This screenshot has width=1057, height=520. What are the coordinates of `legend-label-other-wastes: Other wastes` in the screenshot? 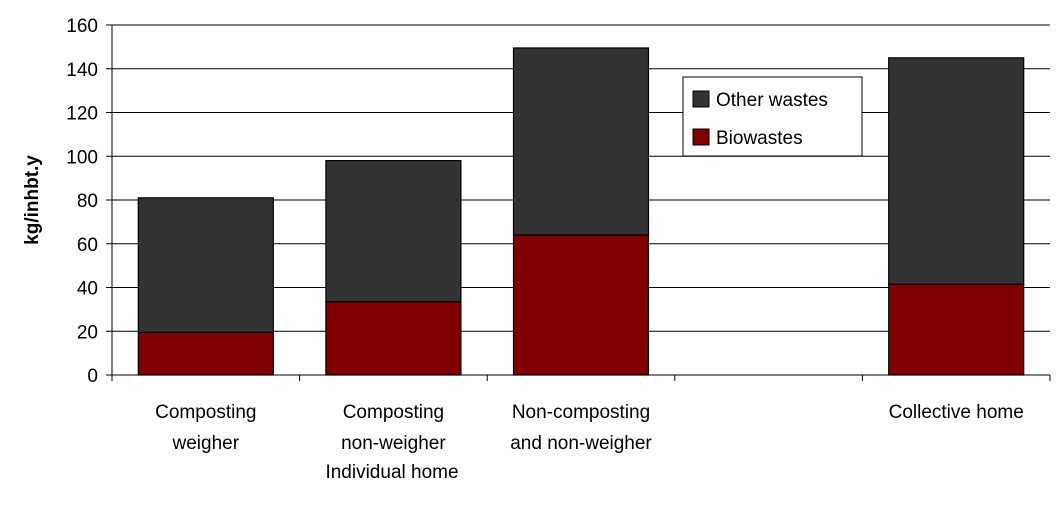 It's located at (772, 100).